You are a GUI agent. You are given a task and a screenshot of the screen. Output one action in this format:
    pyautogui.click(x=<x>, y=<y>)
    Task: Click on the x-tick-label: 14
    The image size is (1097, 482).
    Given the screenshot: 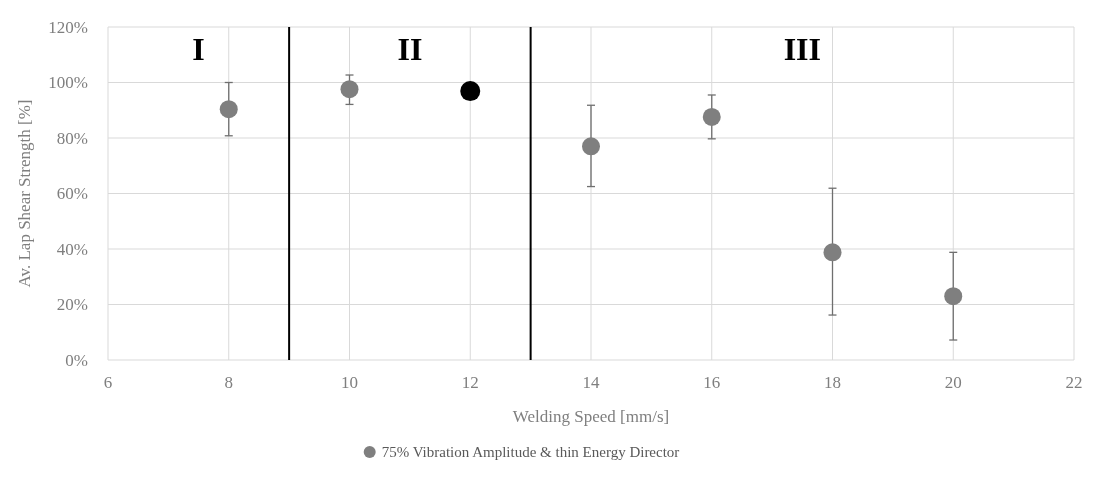 What is the action you would take?
    pyautogui.click(x=591, y=382)
    